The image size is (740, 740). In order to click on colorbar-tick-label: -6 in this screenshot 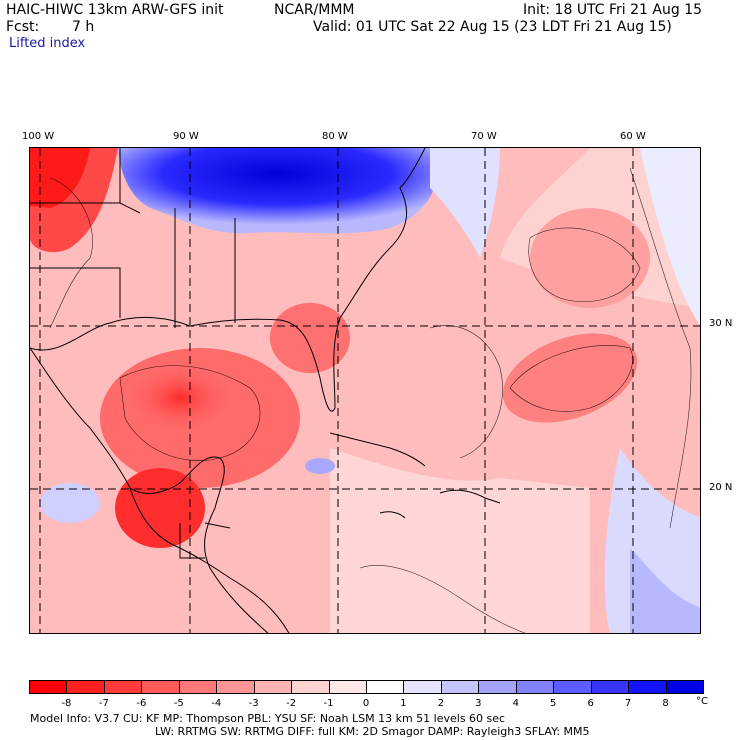, I will do `click(141, 703)`.